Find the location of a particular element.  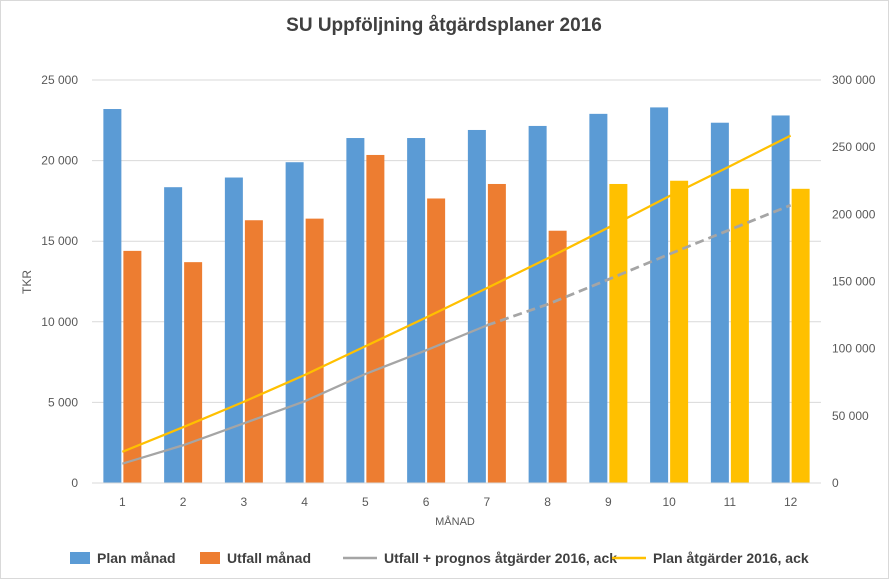

x-tick-label: 9 is located at coordinates (608, 502).